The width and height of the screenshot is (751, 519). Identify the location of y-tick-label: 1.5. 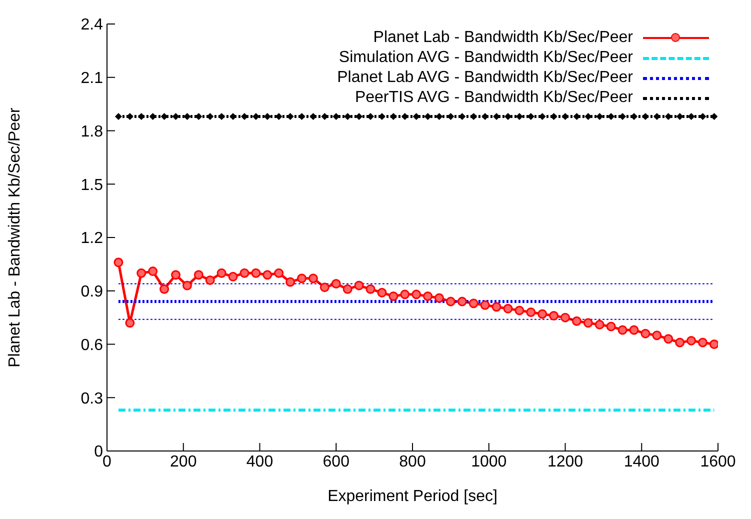
(92, 185).